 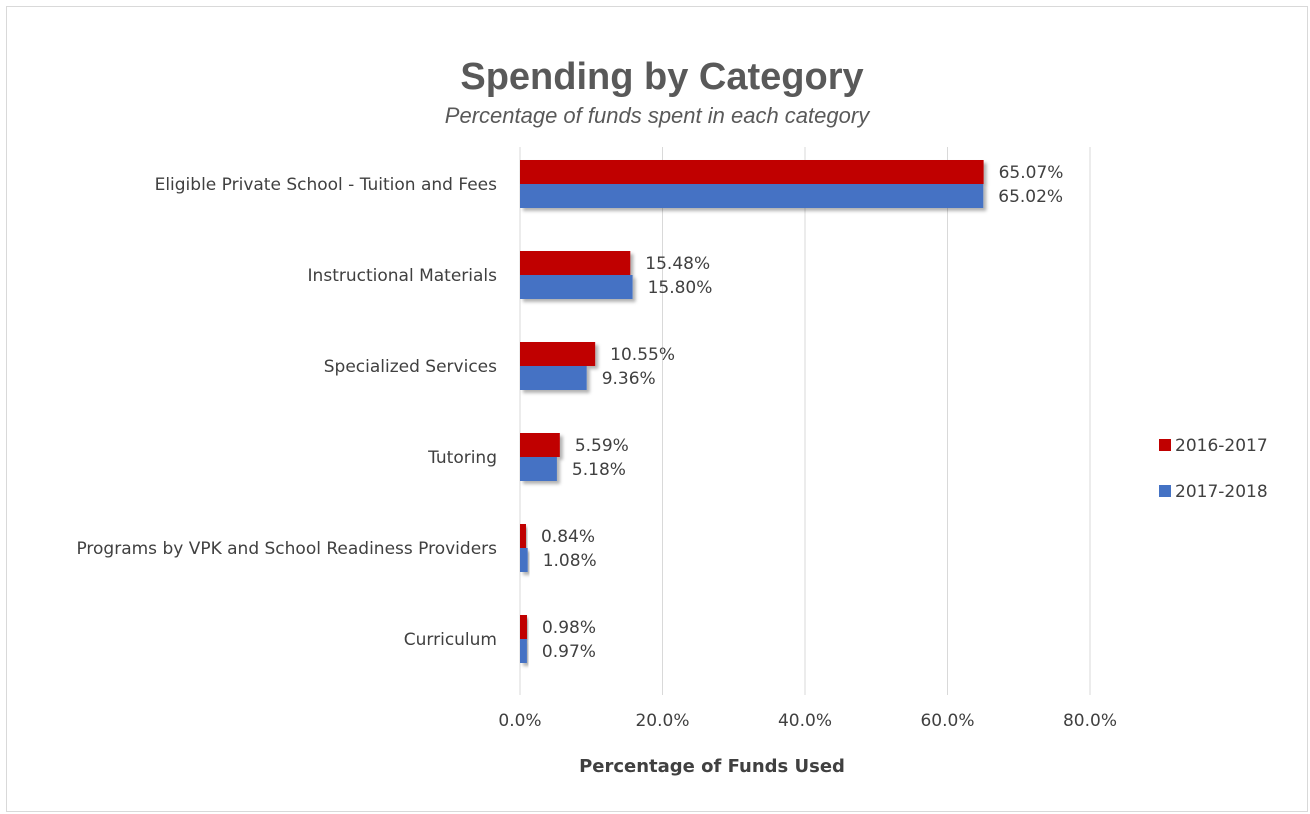 I want to click on x-tick-label: 20.0%, so click(x=662, y=721).